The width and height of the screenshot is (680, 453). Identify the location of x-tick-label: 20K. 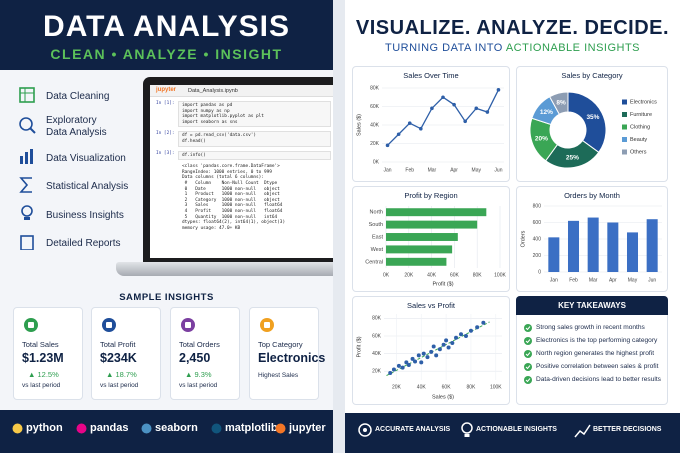
(409, 275).